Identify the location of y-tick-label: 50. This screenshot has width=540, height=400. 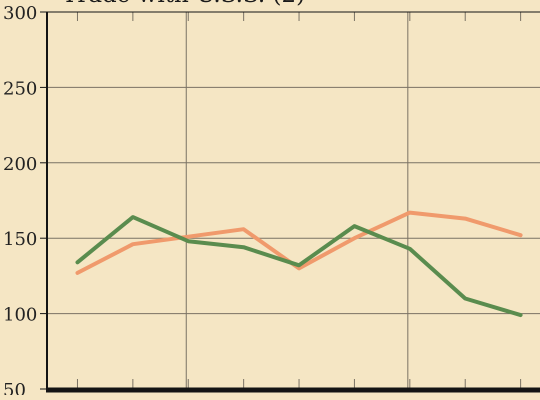
(14, 387).